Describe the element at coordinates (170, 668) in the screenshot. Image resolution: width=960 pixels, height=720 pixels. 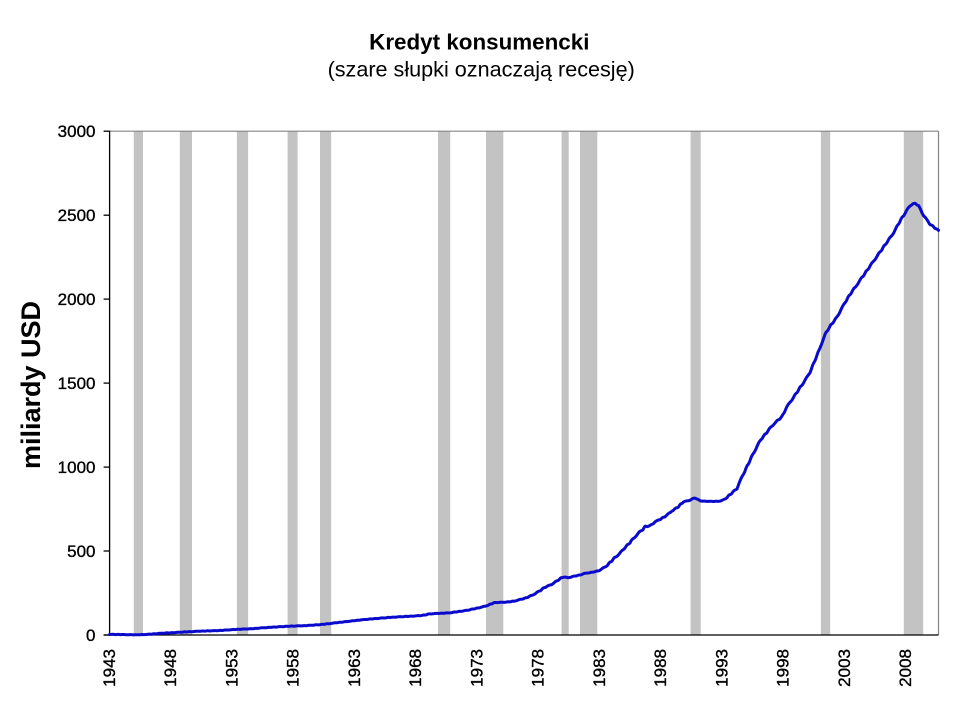
I see `svg-text: 1948` at that location.